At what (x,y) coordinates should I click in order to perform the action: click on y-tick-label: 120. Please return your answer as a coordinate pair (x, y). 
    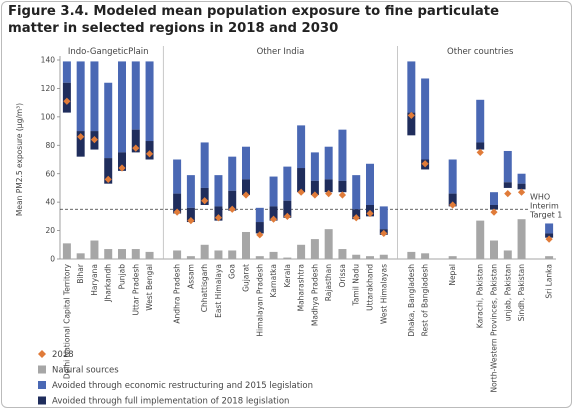
    Looking at the image, I should click on (48, 88).